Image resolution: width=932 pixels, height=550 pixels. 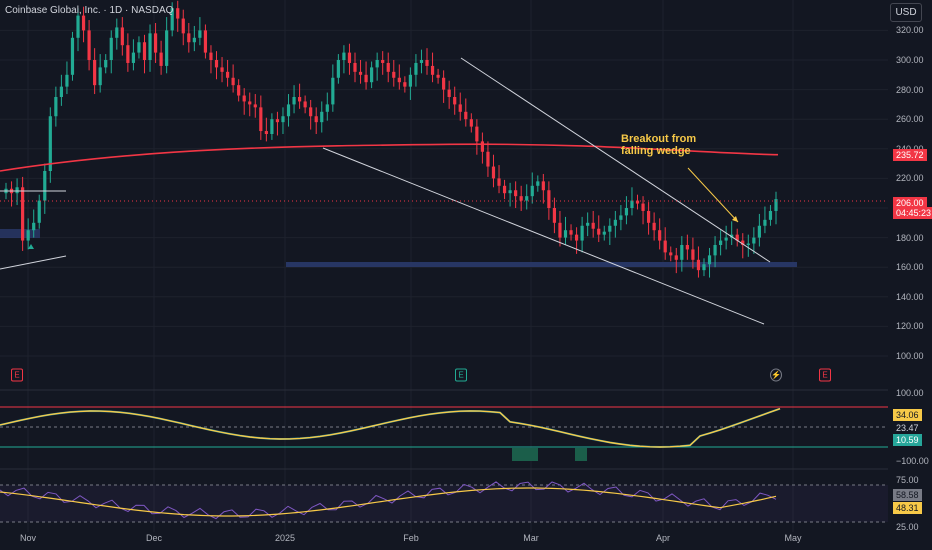 I want to click on dividend-flash-icon: ⚡, so click(x=776, y=375).